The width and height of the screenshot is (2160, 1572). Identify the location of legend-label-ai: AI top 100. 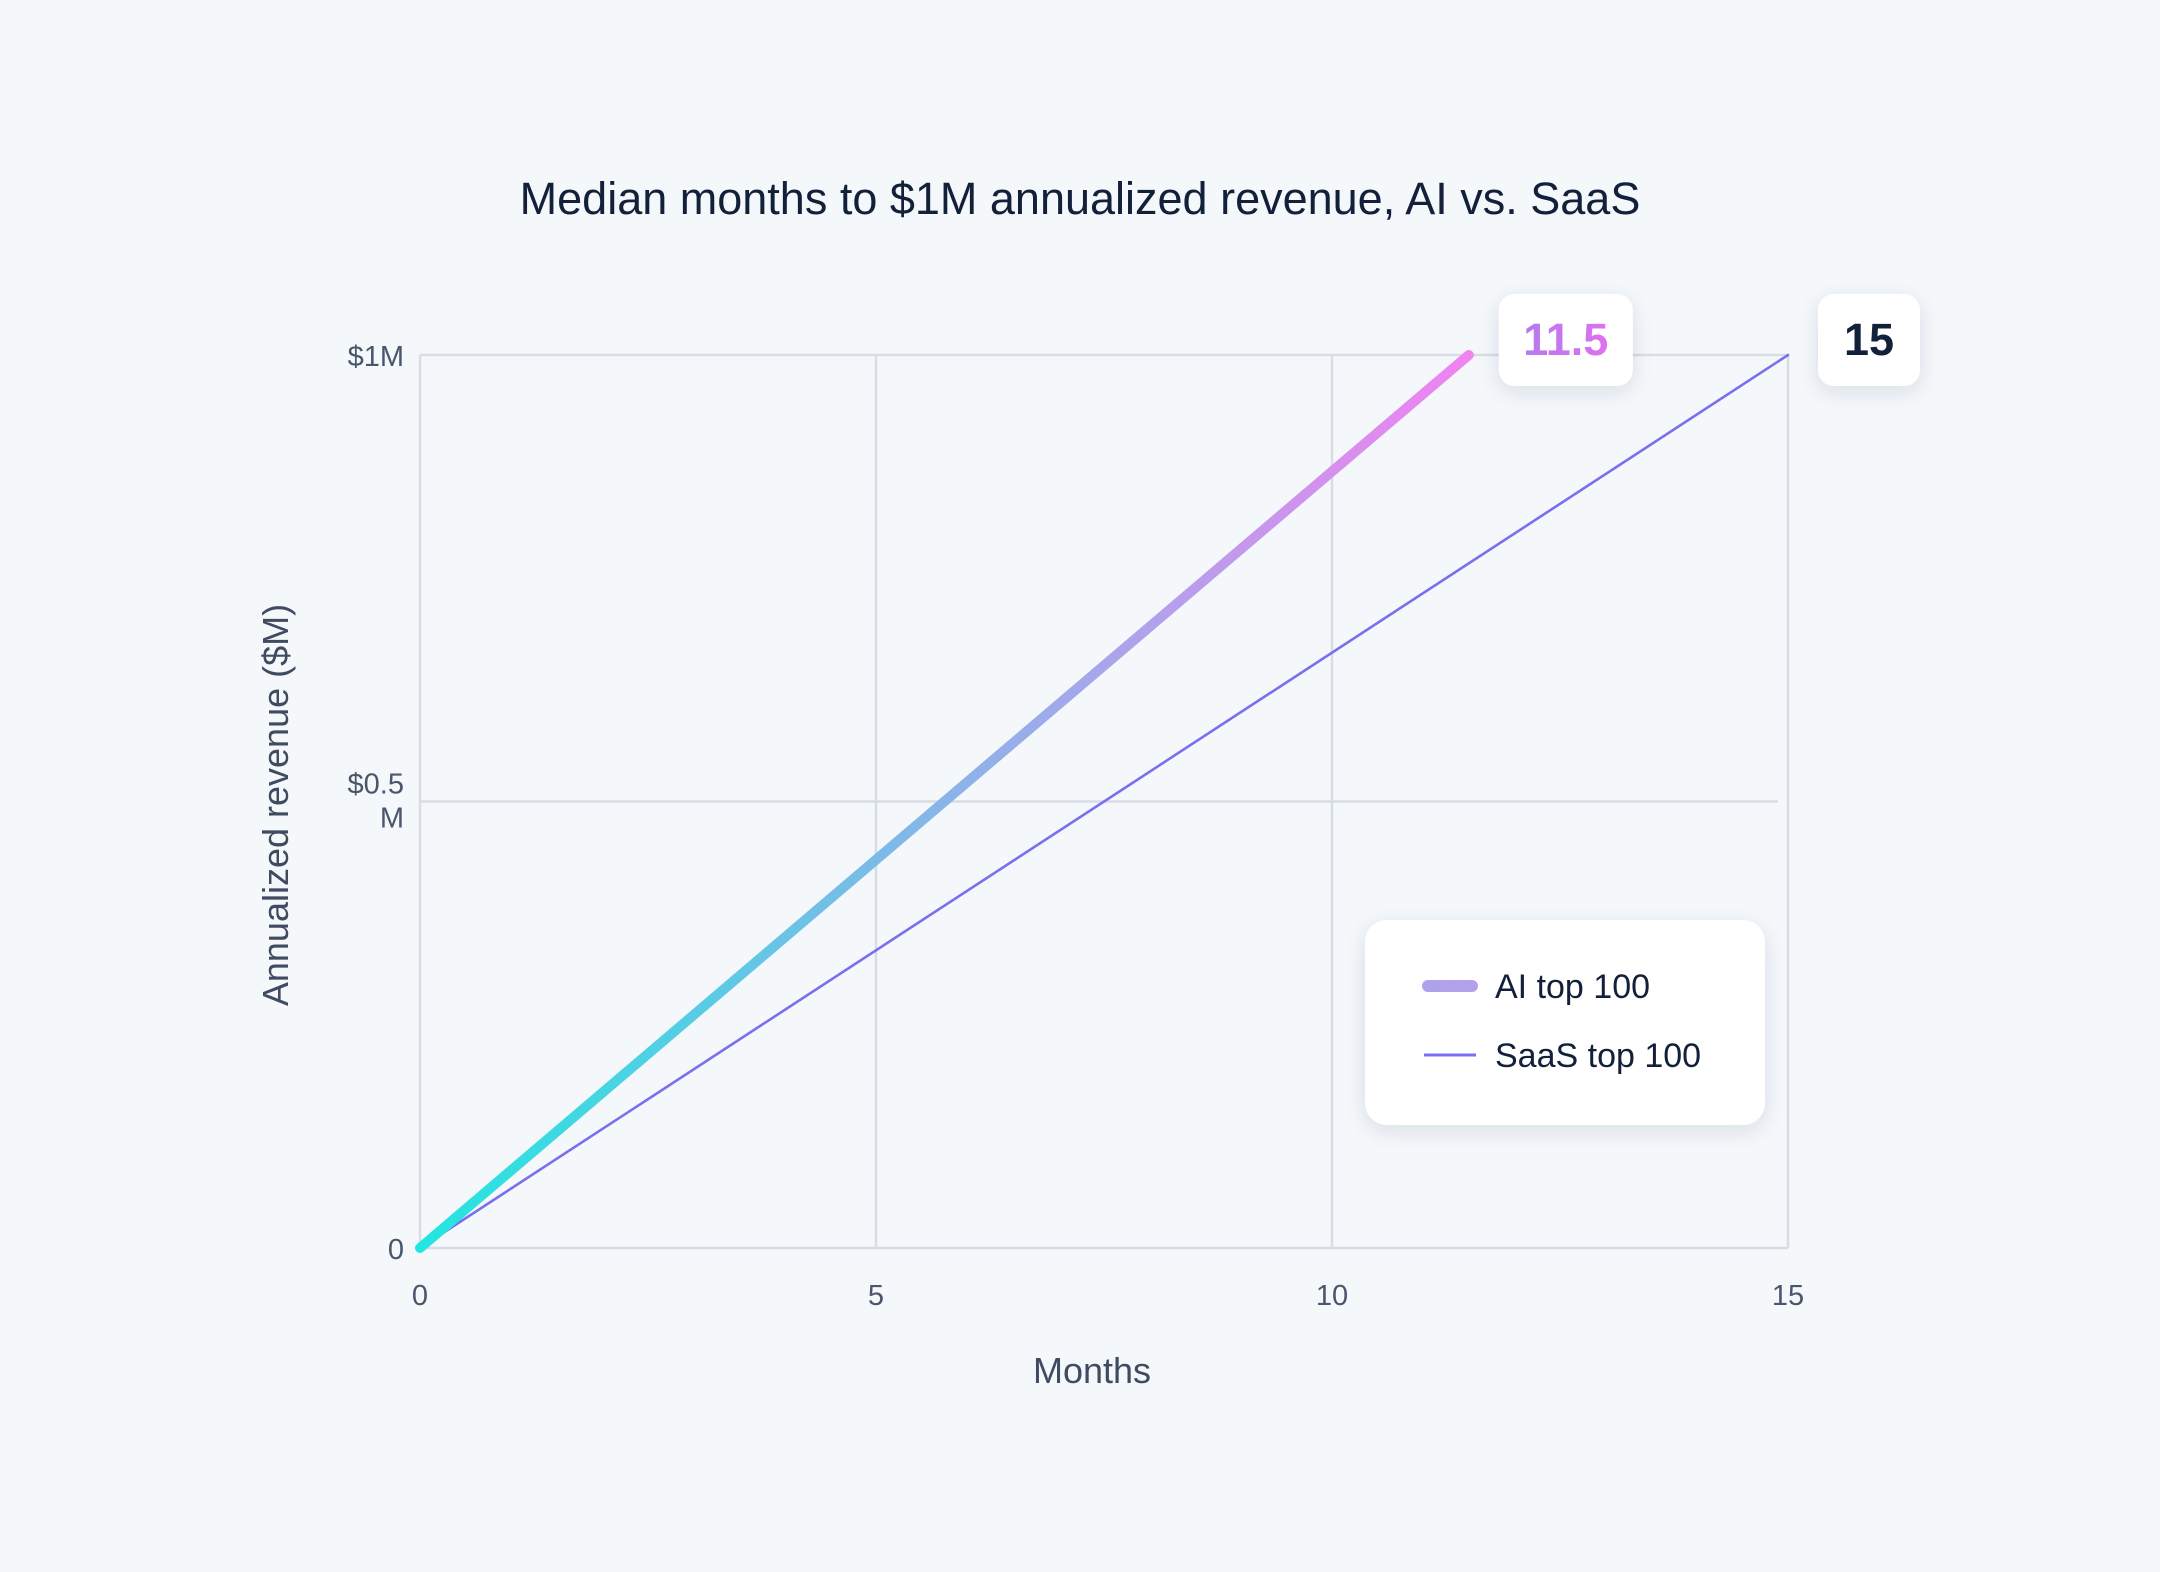
(1572, 987).